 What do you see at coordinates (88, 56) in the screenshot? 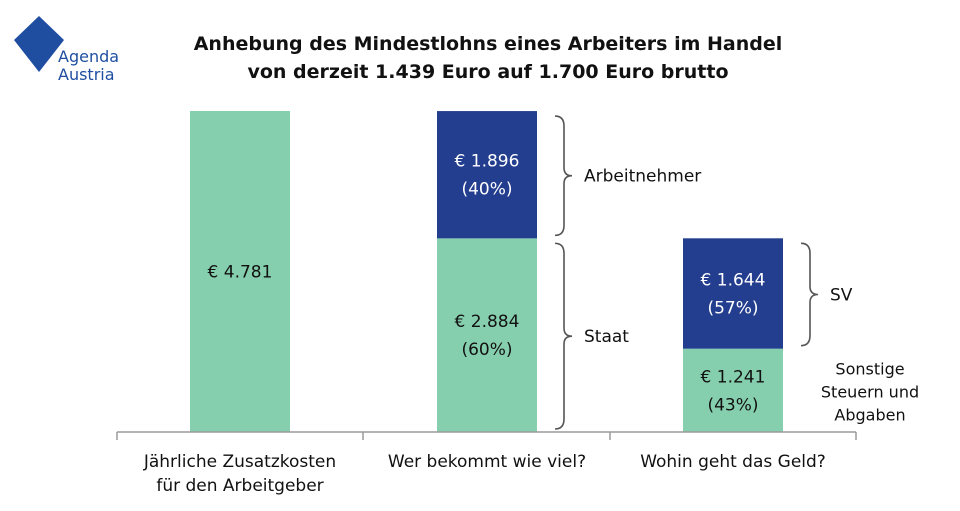
I see `logo-text-line1: Agenda` at bounding box center [88, 56].